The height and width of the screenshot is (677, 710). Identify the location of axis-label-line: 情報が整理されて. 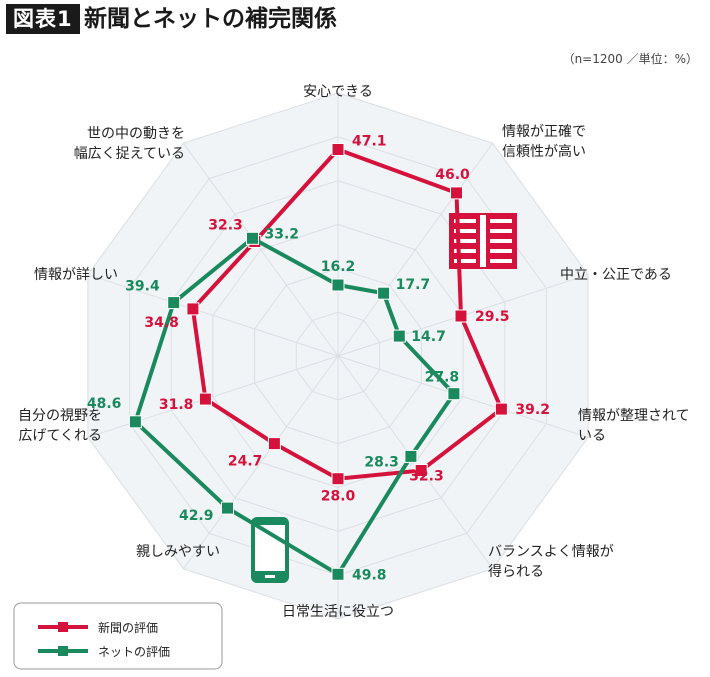
(634, 416).